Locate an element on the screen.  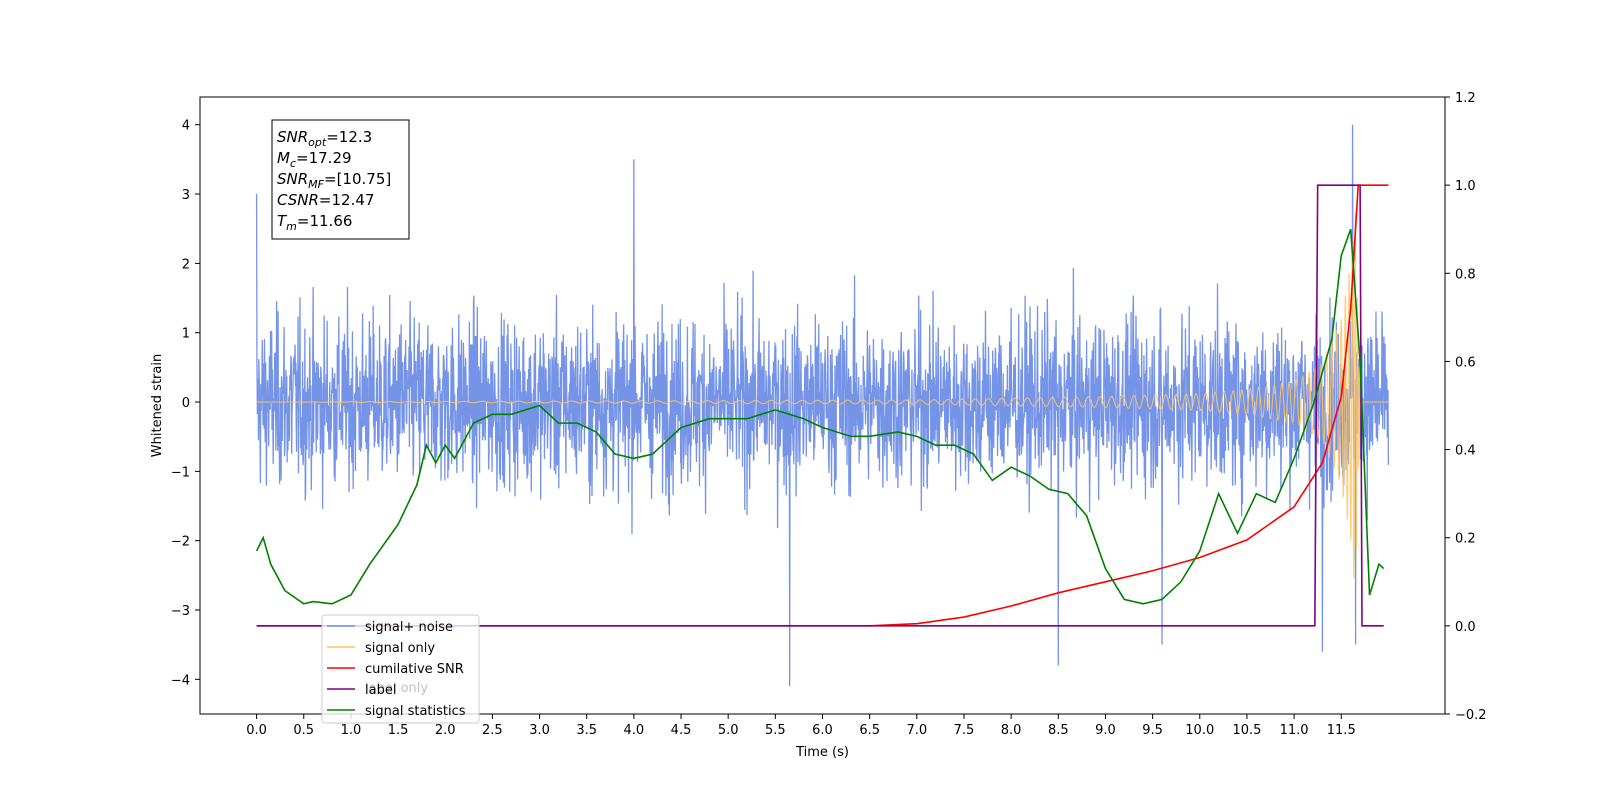
legend-entry: signal only is located at coordinates (400, 648).